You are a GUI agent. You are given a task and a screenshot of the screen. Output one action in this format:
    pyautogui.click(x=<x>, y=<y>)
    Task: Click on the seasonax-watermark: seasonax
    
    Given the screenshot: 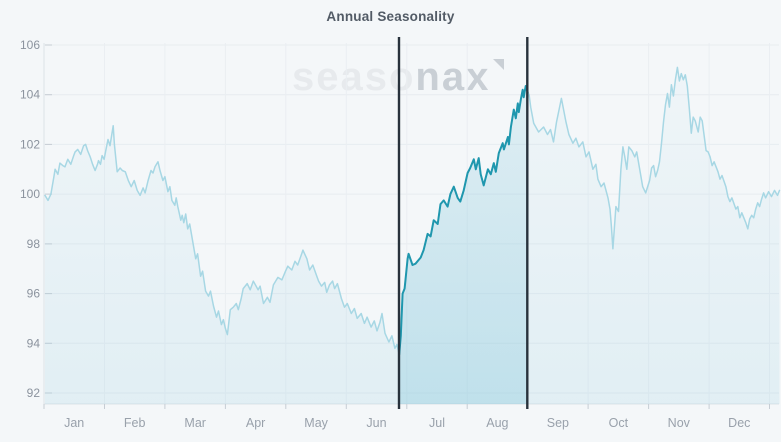 What is the action you would take?
    pyautogui.click(x=398, y=77)
    